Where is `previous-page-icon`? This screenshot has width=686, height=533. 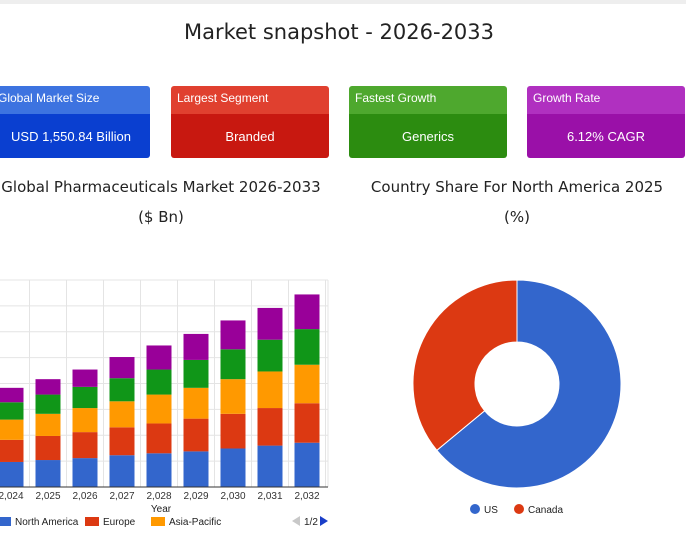
previous-page-icon is located at coordinates (296, 521).